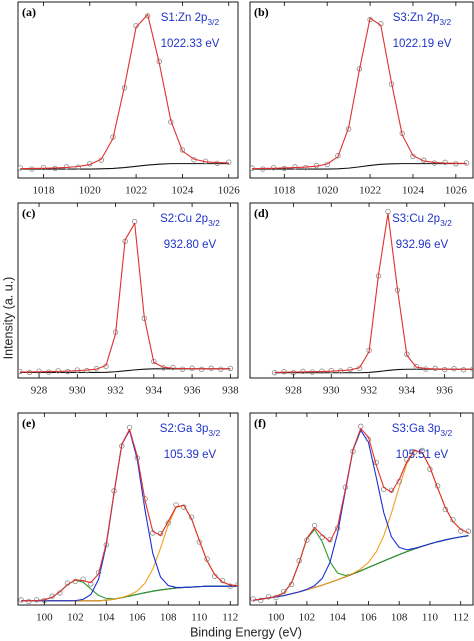 The height and width of the screenshot is (641, 474). I want to click on panel: 928 930 932 934 936 (d) S3:Cu 2p3/2 932.96 eV, so click(361, 299).